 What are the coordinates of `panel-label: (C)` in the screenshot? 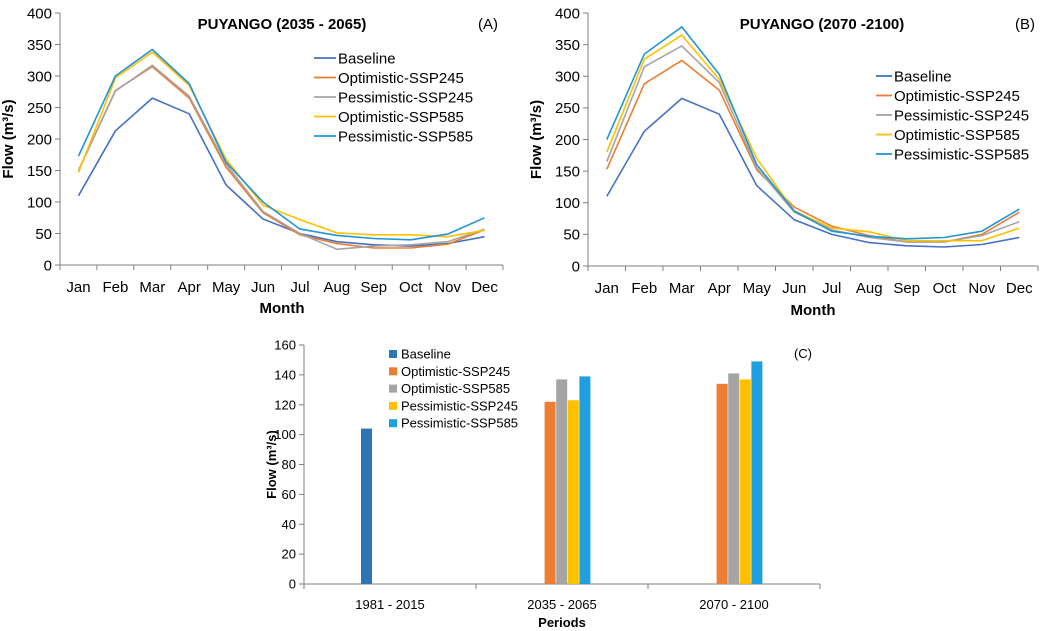 It's located at (803, 353).